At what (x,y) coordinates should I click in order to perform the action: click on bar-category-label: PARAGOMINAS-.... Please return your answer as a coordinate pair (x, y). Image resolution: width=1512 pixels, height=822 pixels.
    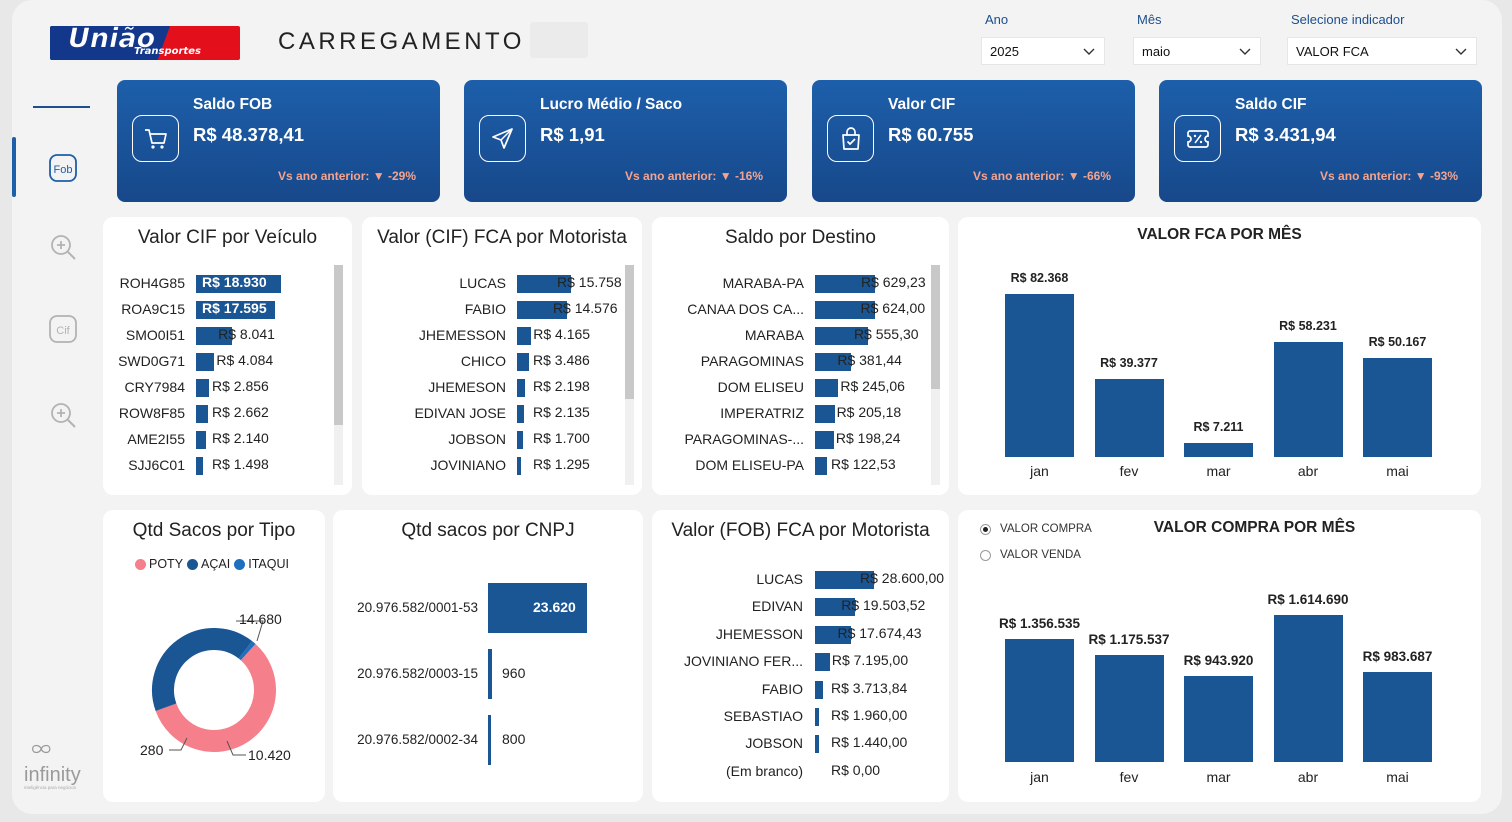
    Looking at the image, I should click on (744, 439).